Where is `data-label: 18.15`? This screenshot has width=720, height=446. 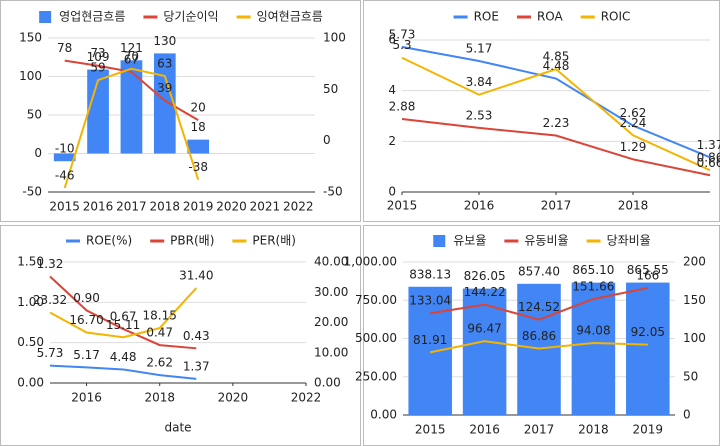
data-label: 18.15 is located at coordinates (160, 316).